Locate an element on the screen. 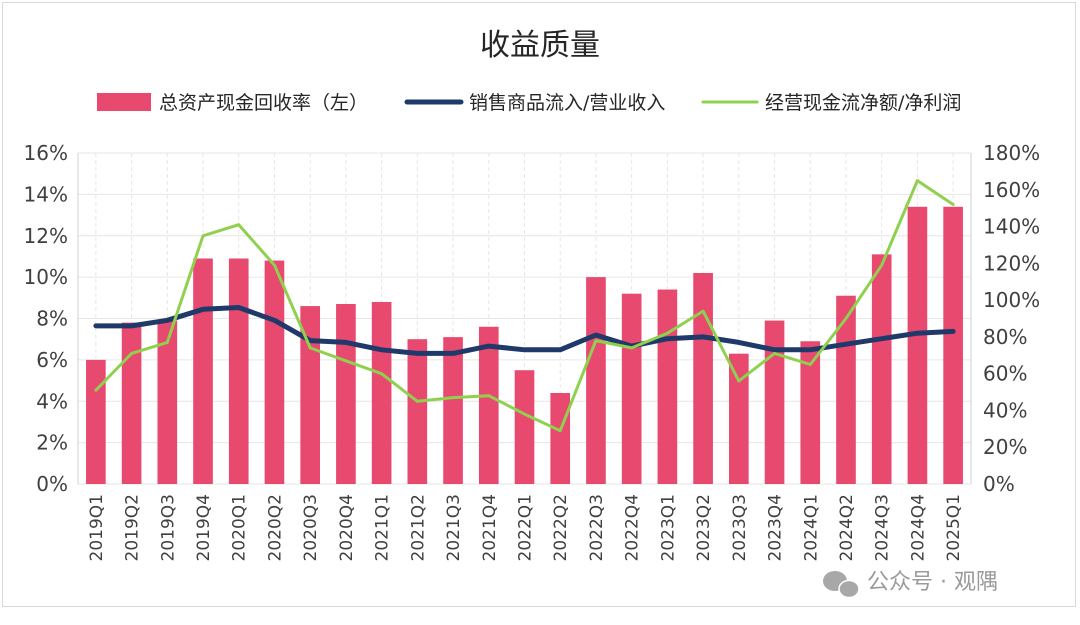 The width and height of the screenshot is (1080, 625). y-left-tick-label: 6% is located at coordinates (52, 360).